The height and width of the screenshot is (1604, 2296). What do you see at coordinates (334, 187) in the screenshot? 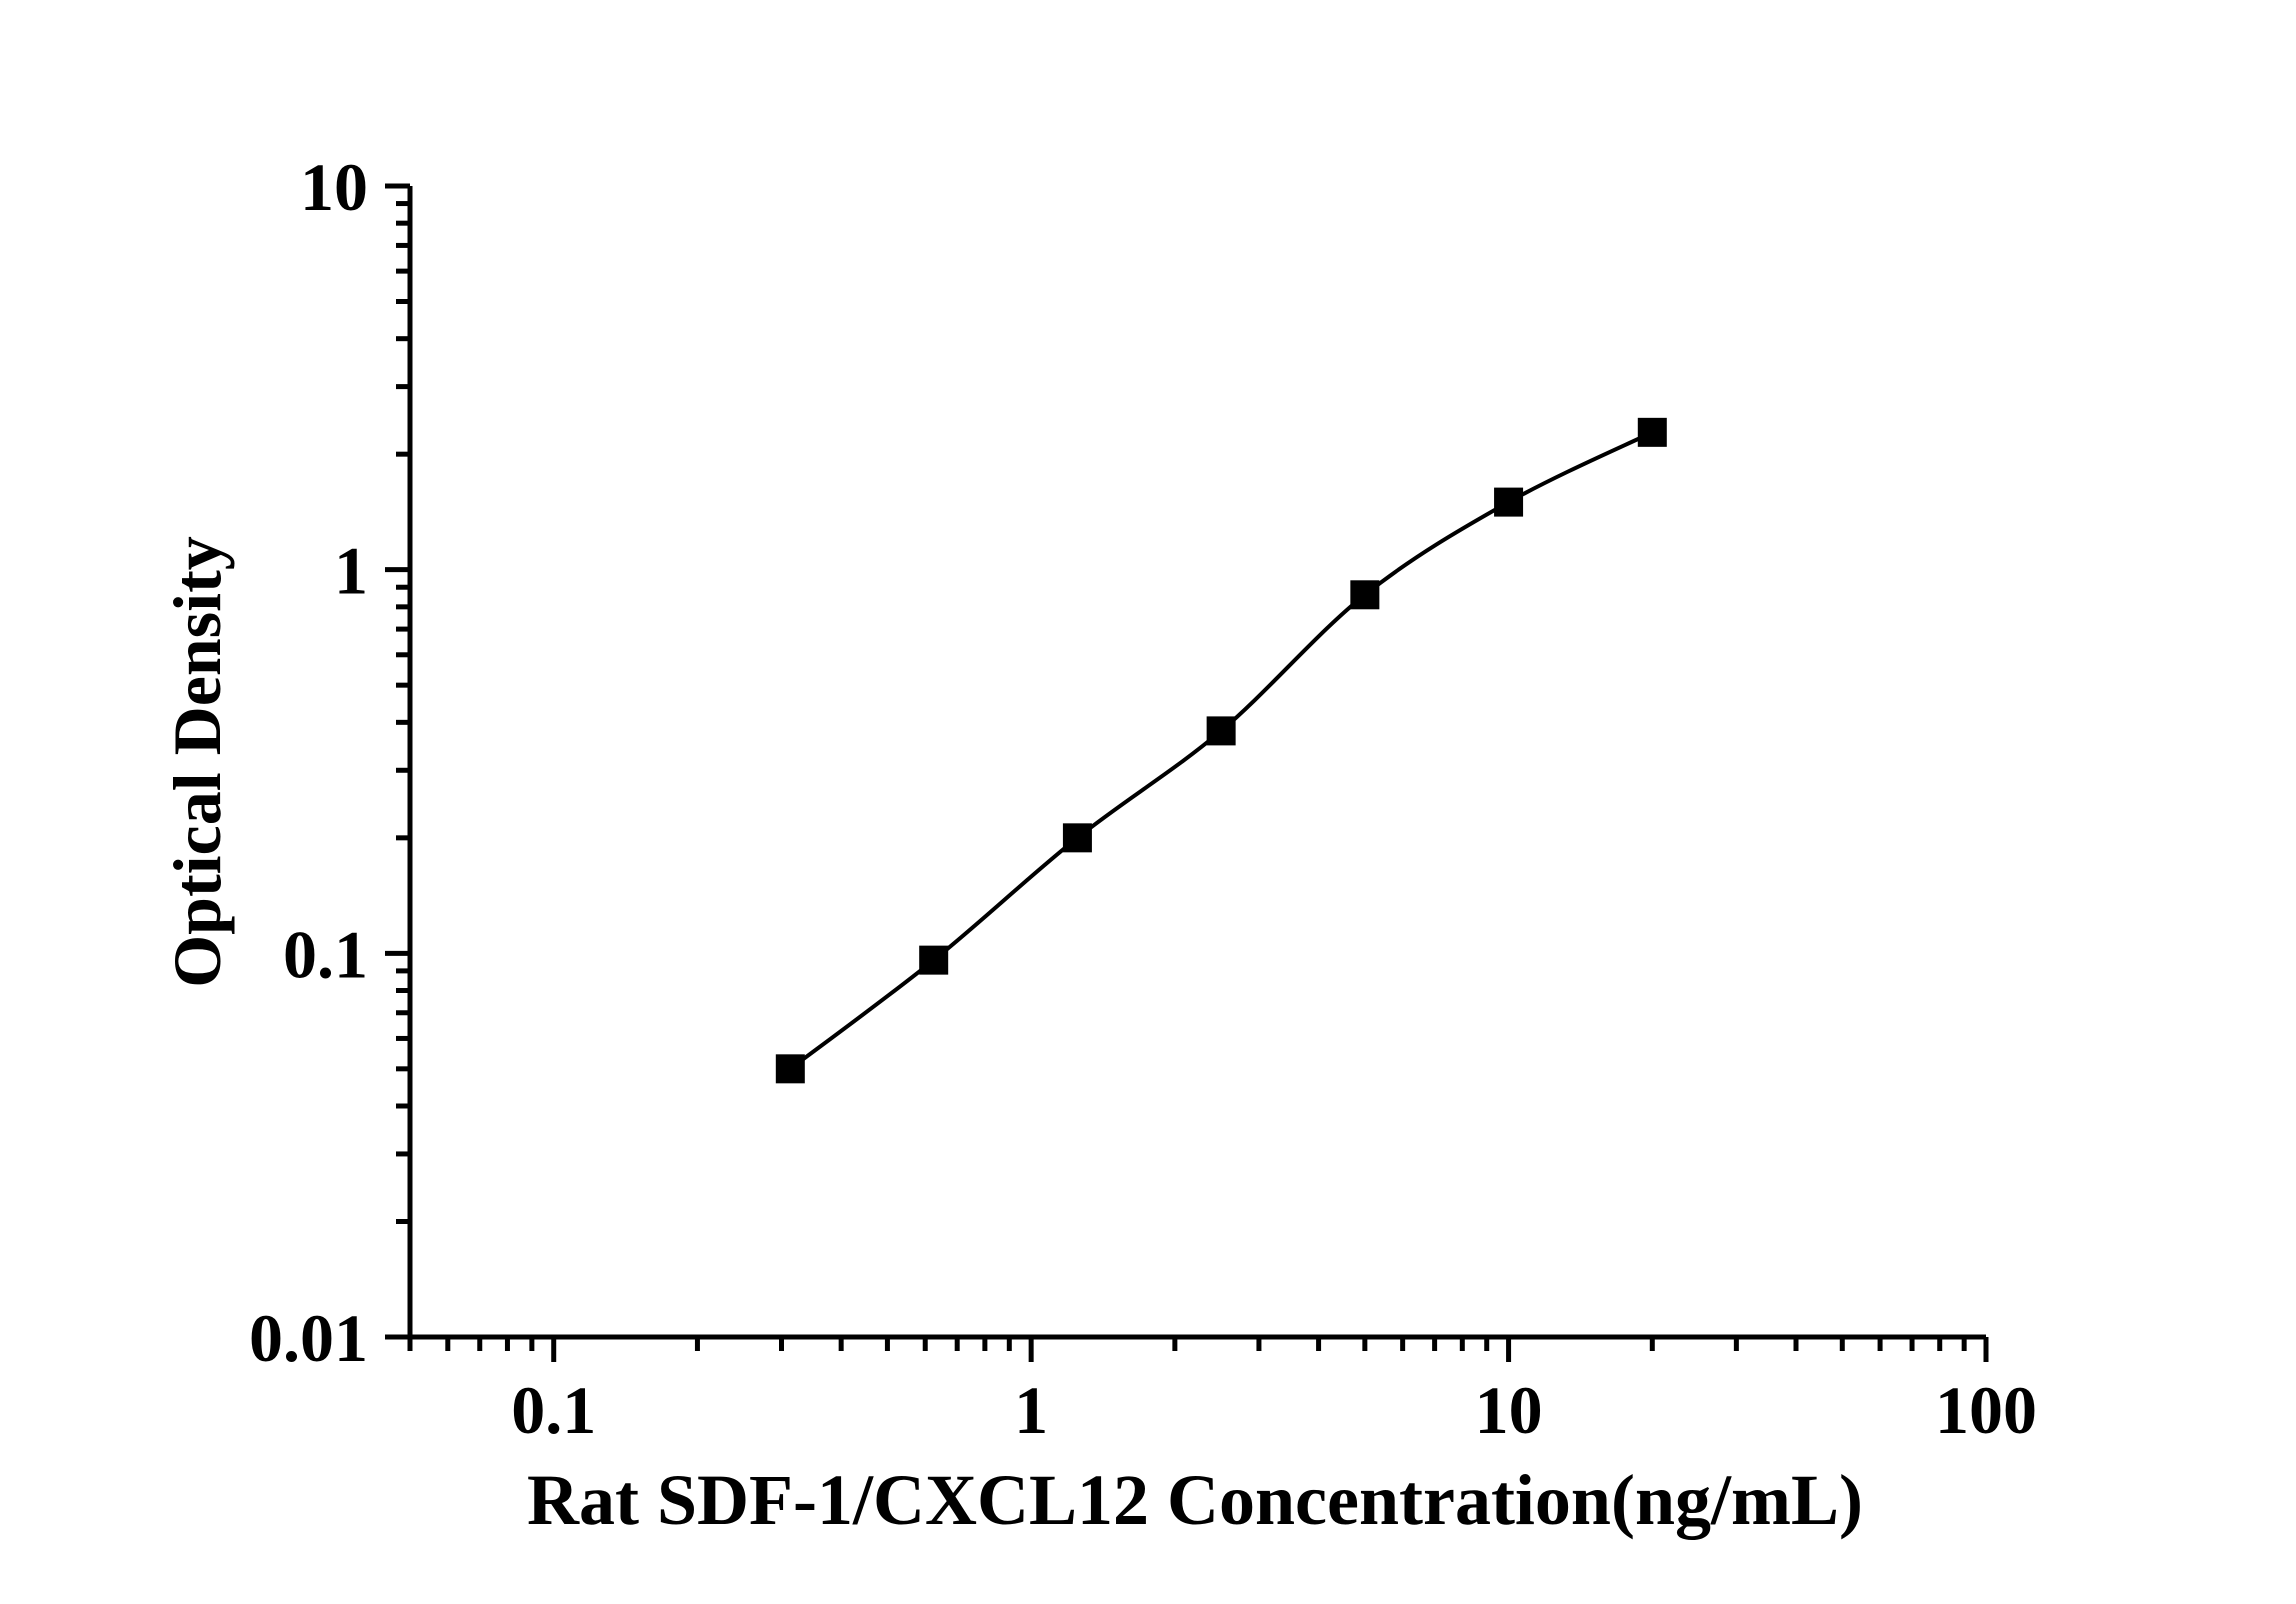
I see `y-tick-label: 10` at bounding box center [334, 187].